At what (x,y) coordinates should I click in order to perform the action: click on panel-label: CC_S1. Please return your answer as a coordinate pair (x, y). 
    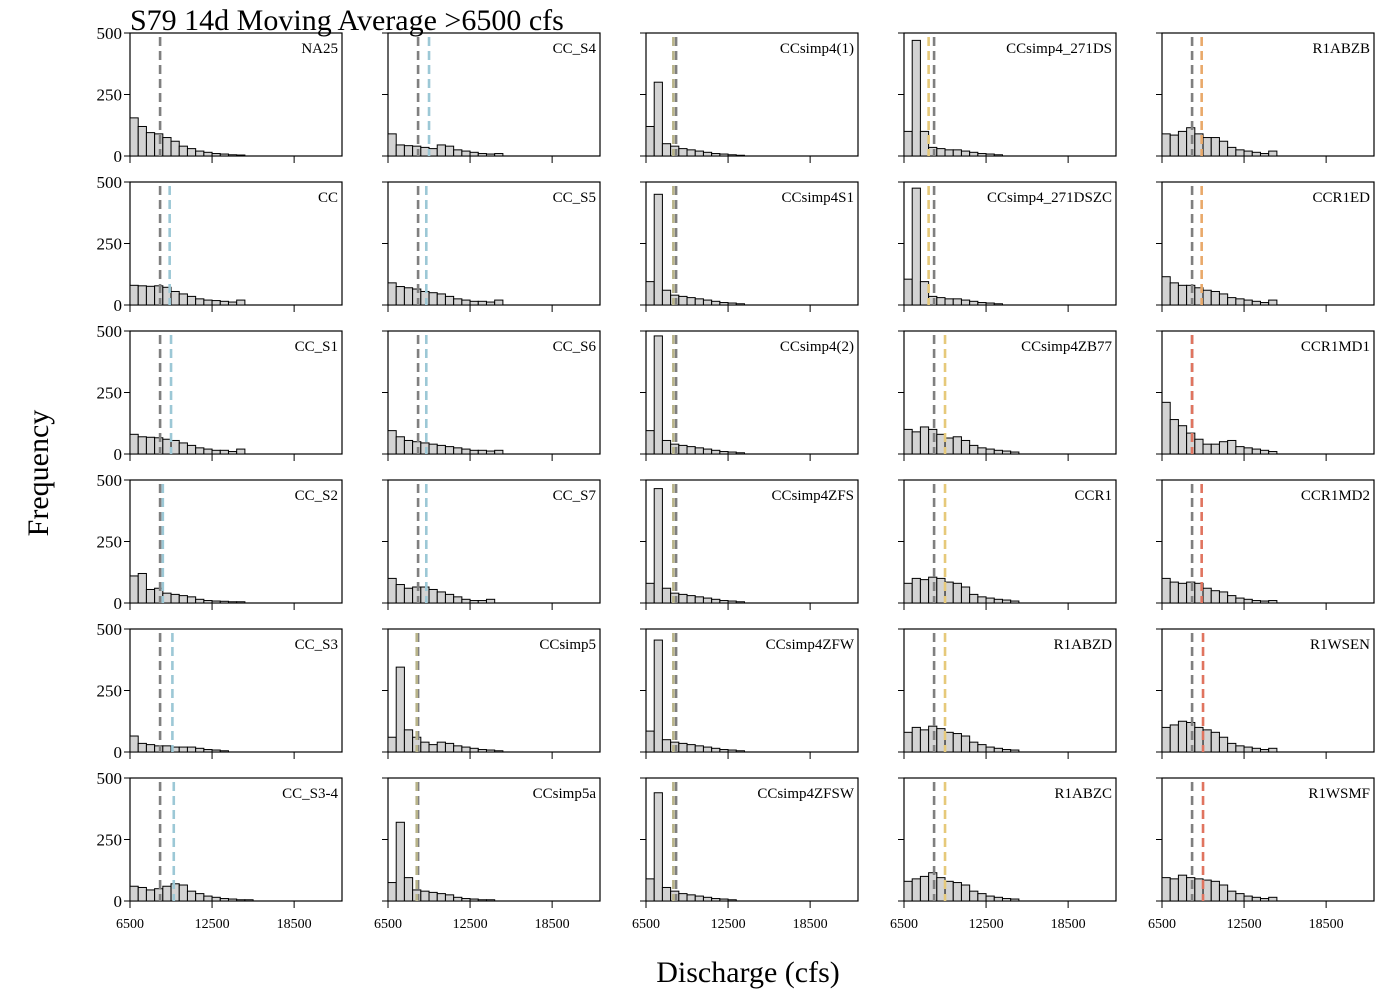
    Looking at the image, I should click on (316, 347).